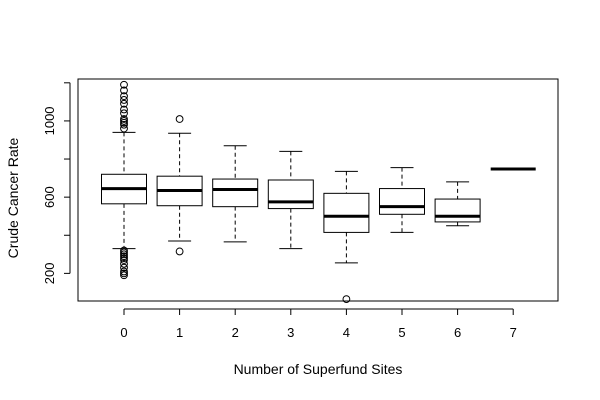 This screenshot has height=400, width=600. What do you see at coordinates (318, 369) in the screenshot?
I see `x-axis-title: Number of Superfund Sites` at bounding box center [318, 369].